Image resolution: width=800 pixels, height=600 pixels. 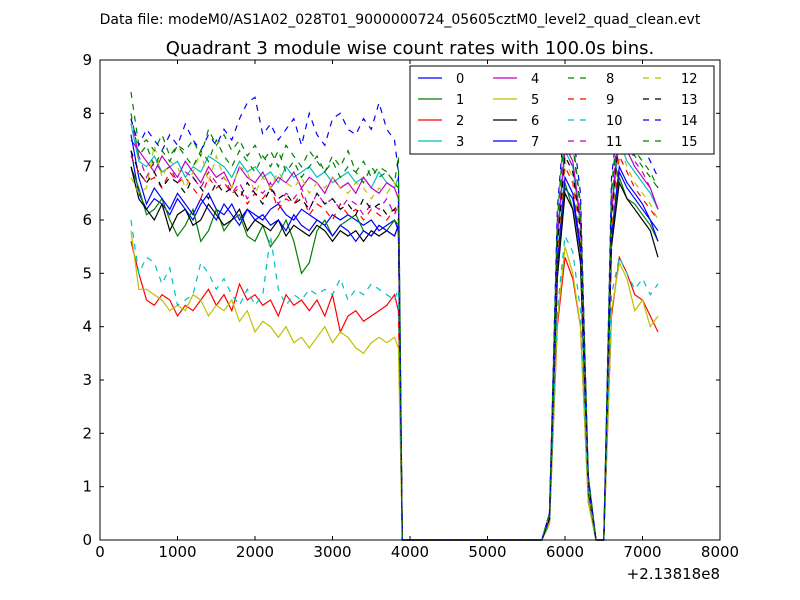 What do you see at coordinates (87, 487) in the screenshot?
I see `y-tick-label: 1` at bounding box center [87, 487].